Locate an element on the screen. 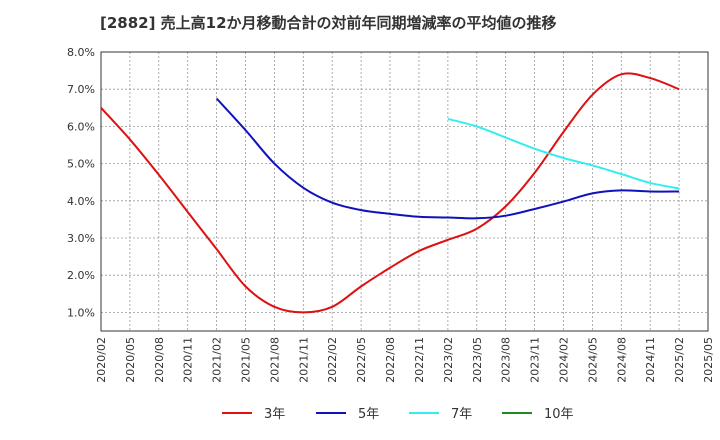 The width and height of the screenshot is (720, 440). y-axis: 1.0% 2.0% 3.0% 4.0% 5.0% 6.0% 7.0% 8.0% is located at coordinates (81, 182).